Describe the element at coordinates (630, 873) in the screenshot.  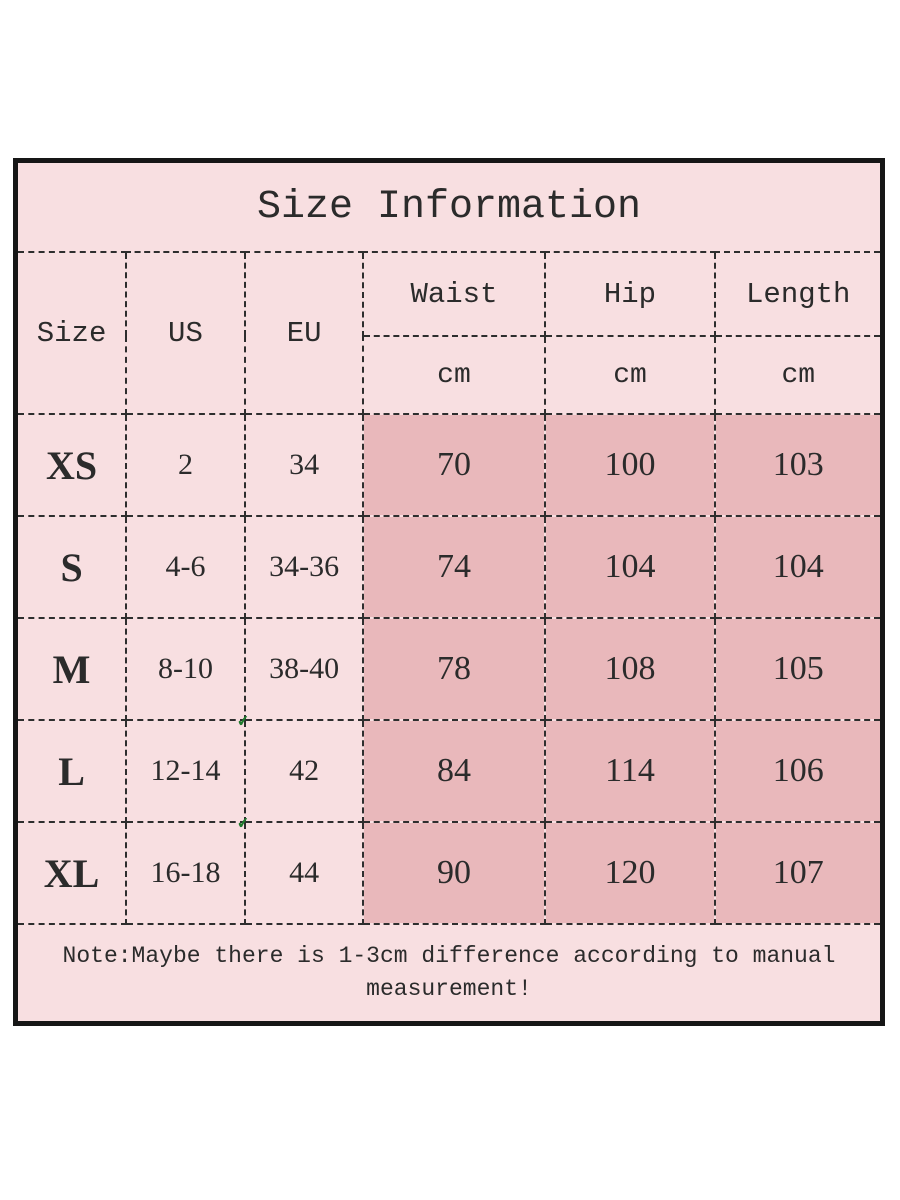
I see `hip-cell: 120` at that location.